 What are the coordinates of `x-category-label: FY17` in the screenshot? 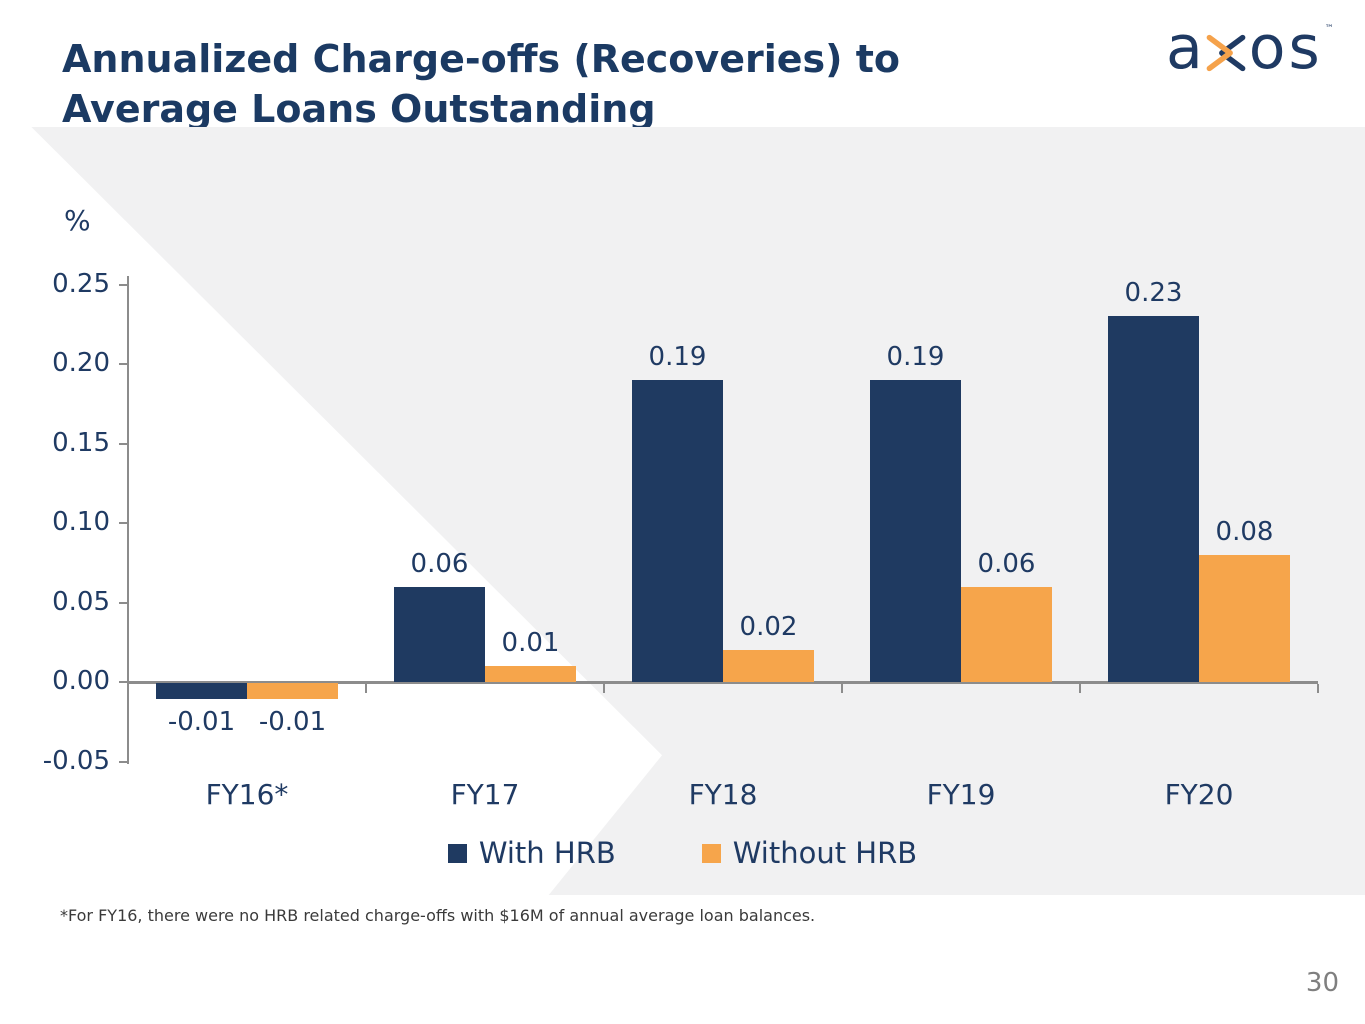 It's located at (485, 794).